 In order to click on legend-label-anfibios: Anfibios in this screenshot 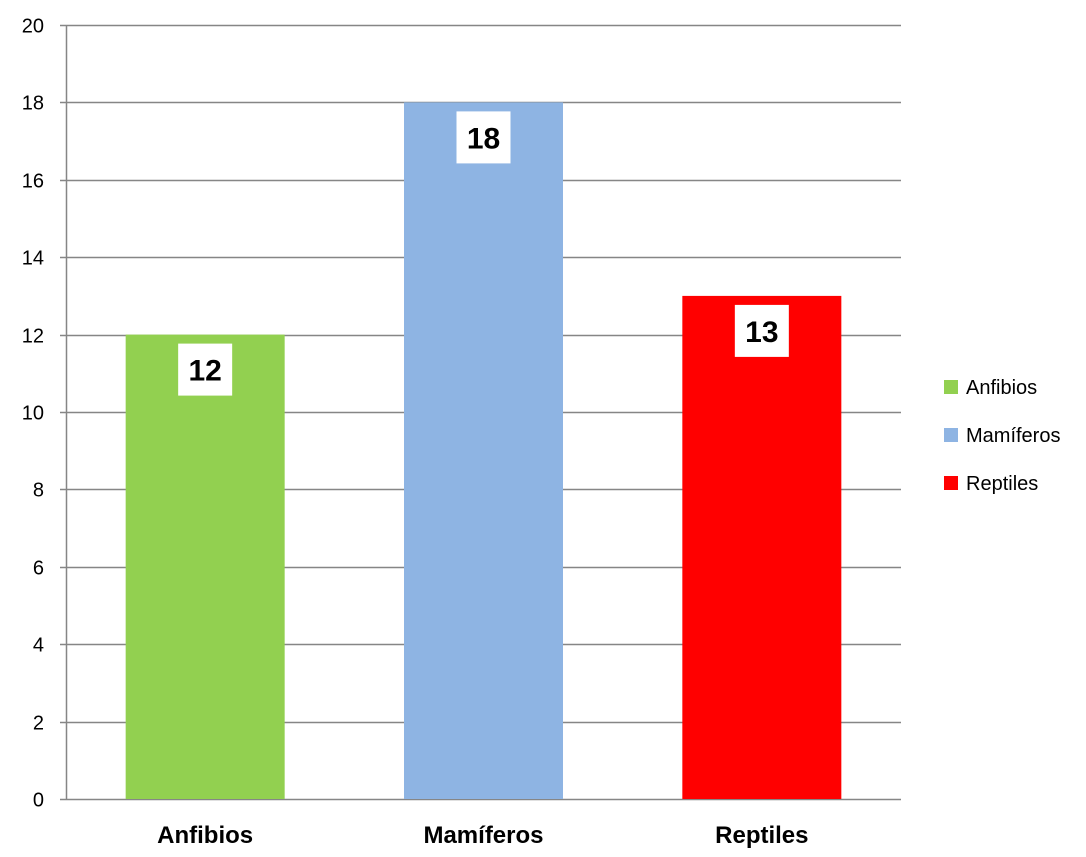, I will do `click(1001, 388)`.